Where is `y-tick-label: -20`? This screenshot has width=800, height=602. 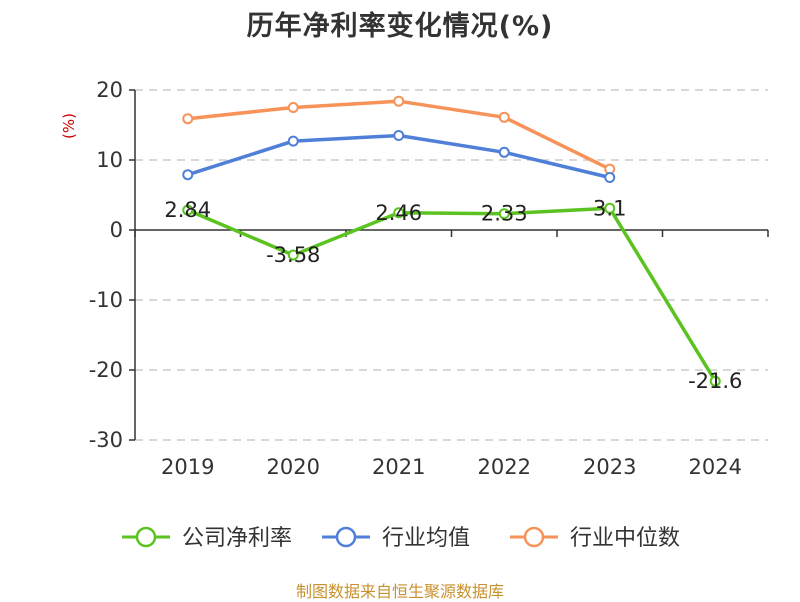 y-tick-label: -20 is located at coordinates (106, 370).